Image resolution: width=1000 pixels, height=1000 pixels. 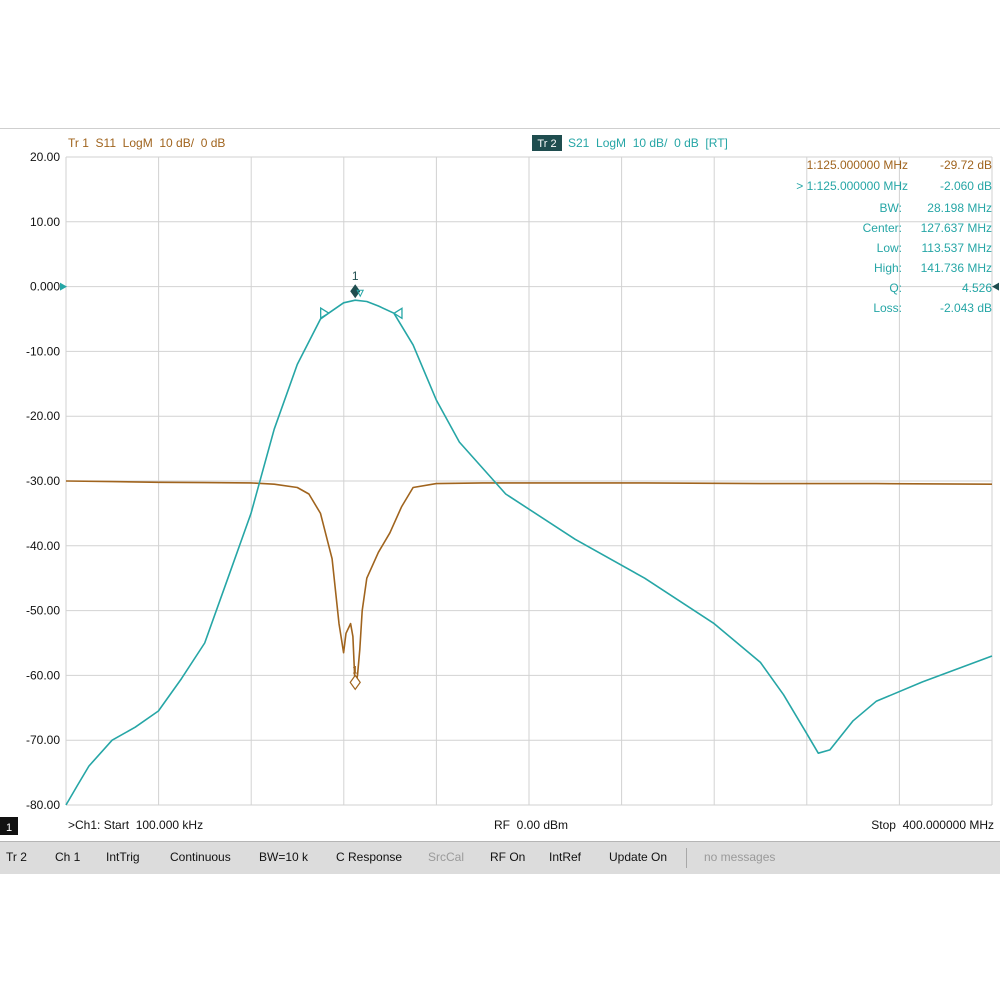 I want to click on y-tick-label: -60.00, so click(x=43, y=675).